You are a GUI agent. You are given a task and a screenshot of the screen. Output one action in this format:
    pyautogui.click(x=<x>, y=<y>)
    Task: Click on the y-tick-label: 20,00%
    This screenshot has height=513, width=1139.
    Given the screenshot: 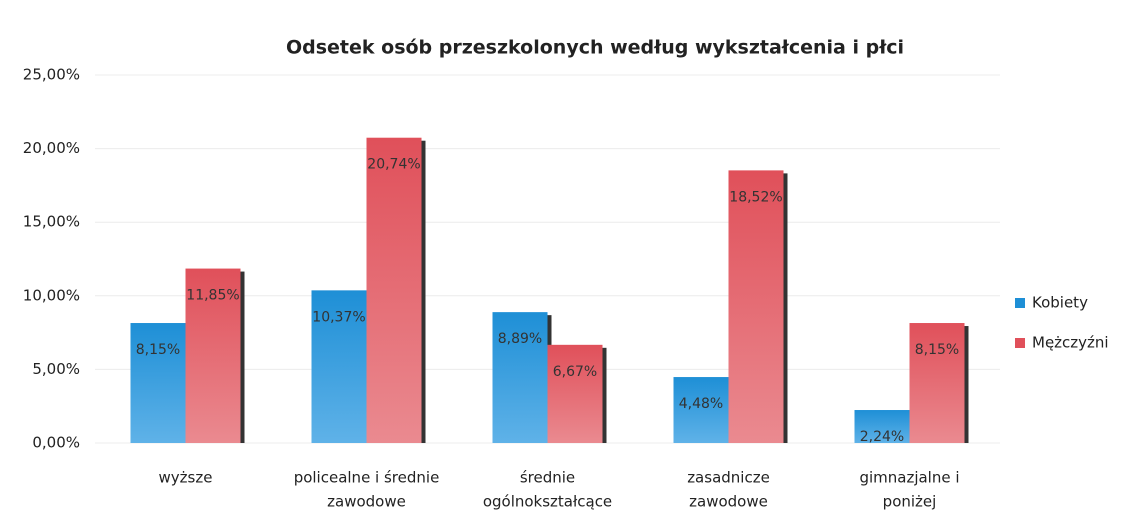 What is the action you would take?
    pyautogui.click(x=51, y=148)
    